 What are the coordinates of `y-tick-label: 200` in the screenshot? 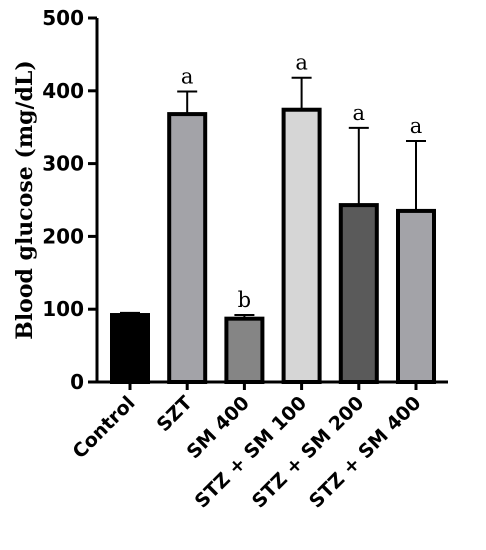 It's located at (63, 236).